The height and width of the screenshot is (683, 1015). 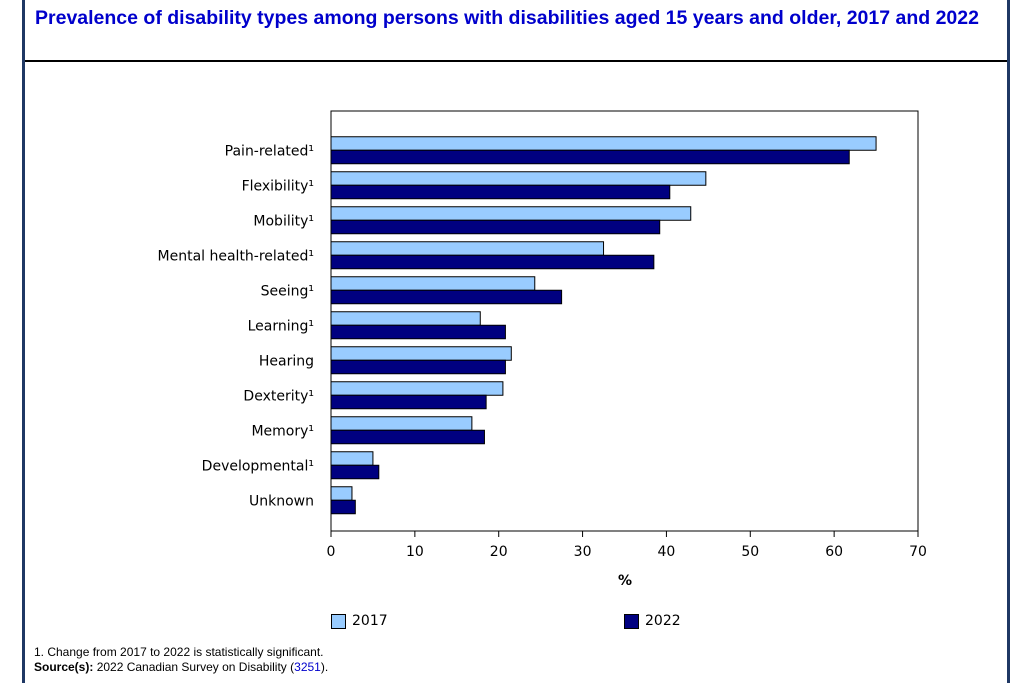 I want to click on legend-item-2017: 2017, so click(x=359, y=621).